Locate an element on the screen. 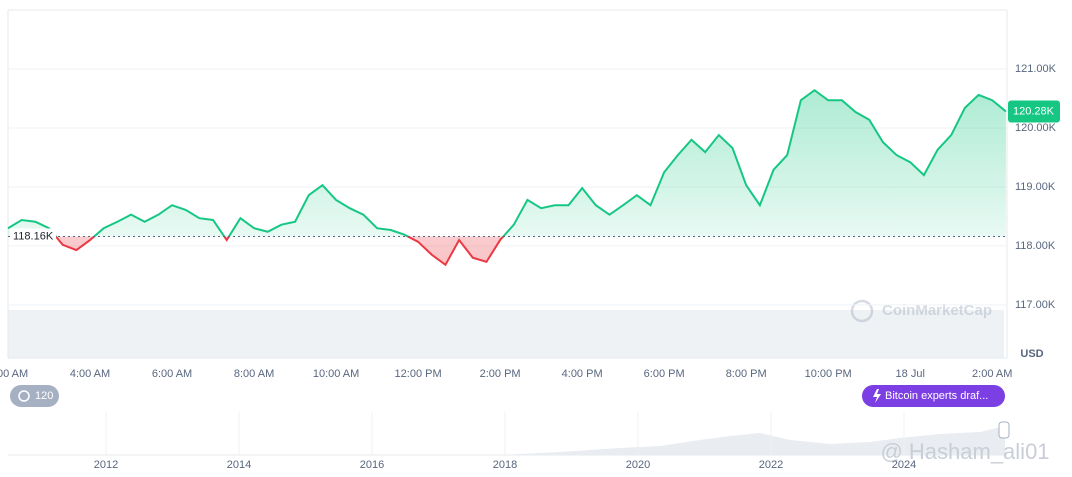 This screenshot has width=1072, height=477. navigator-area is located at coordinates (506, 440).